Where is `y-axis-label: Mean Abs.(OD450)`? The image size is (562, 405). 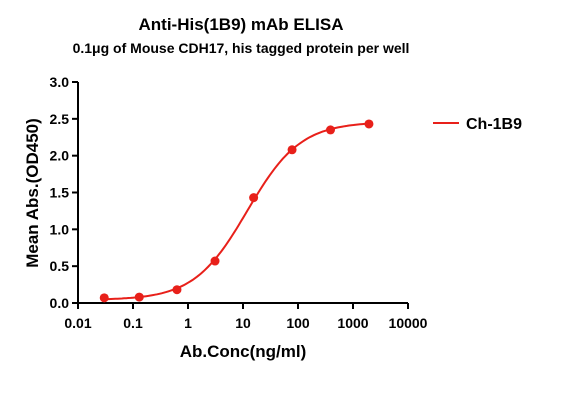 y-axis-label: Mean Abs.(OD450) is located at coordinates (32, 193).